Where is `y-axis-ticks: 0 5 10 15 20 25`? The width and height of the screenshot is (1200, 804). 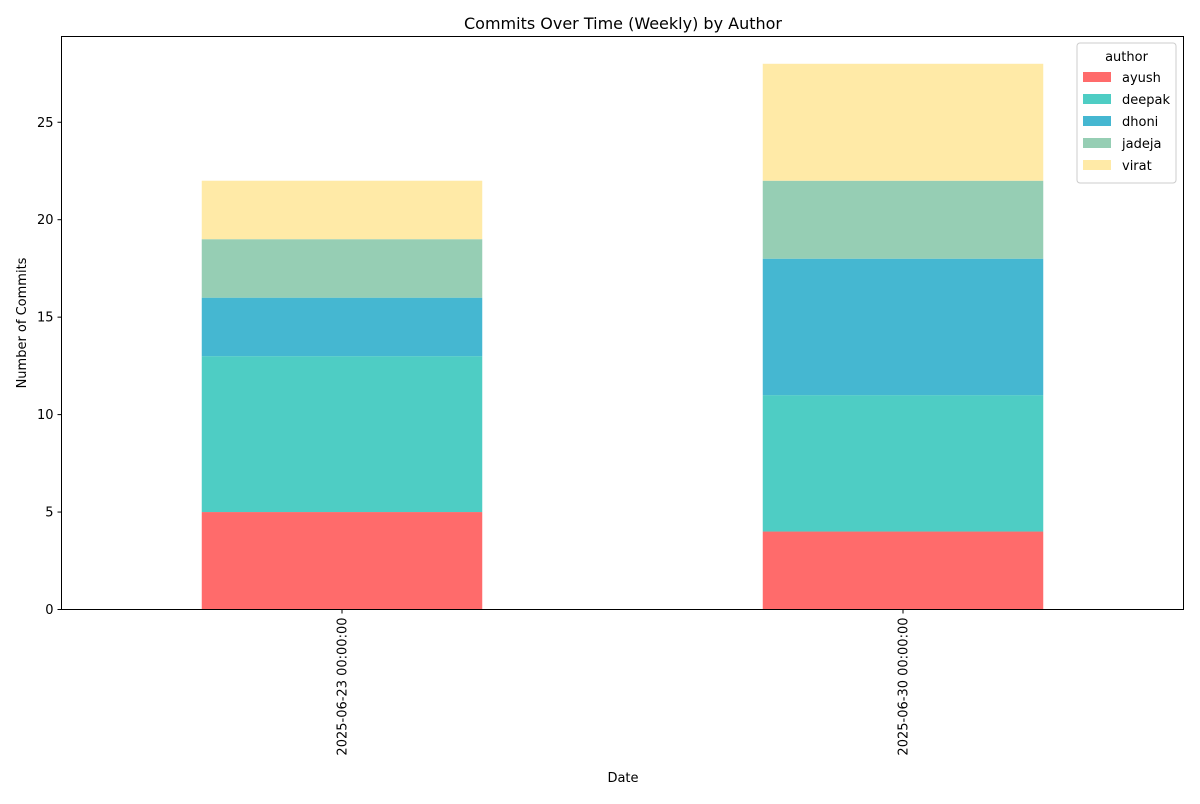 y-axis-ticks: 0 5 10 15 20 25 is located at coordinates (49, 367).